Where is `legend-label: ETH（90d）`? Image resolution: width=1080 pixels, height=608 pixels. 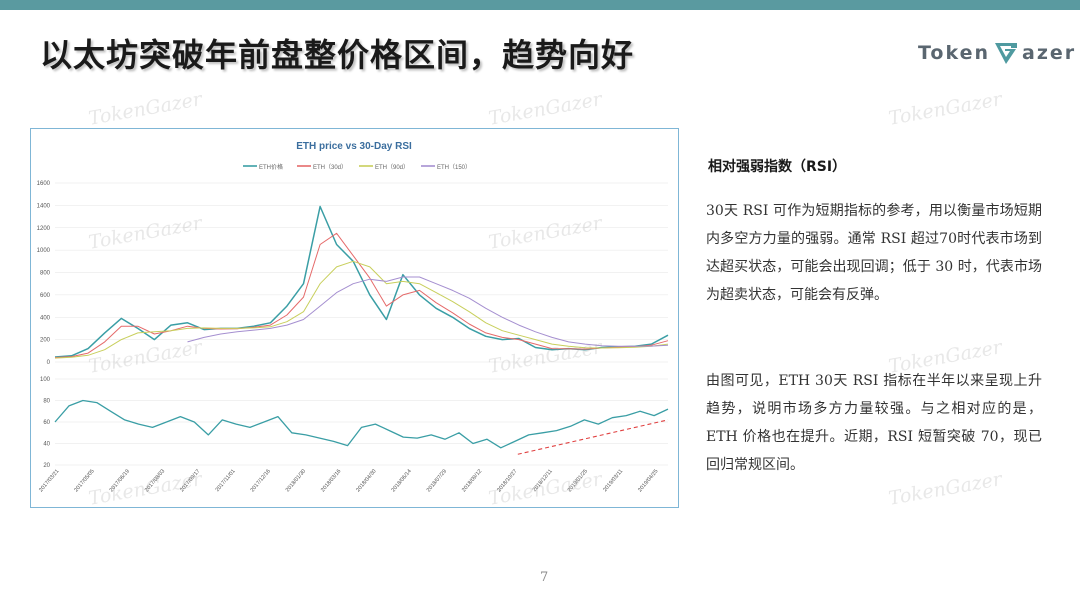 legend-label: ETH（90d） is located at coordinates (392, 167).